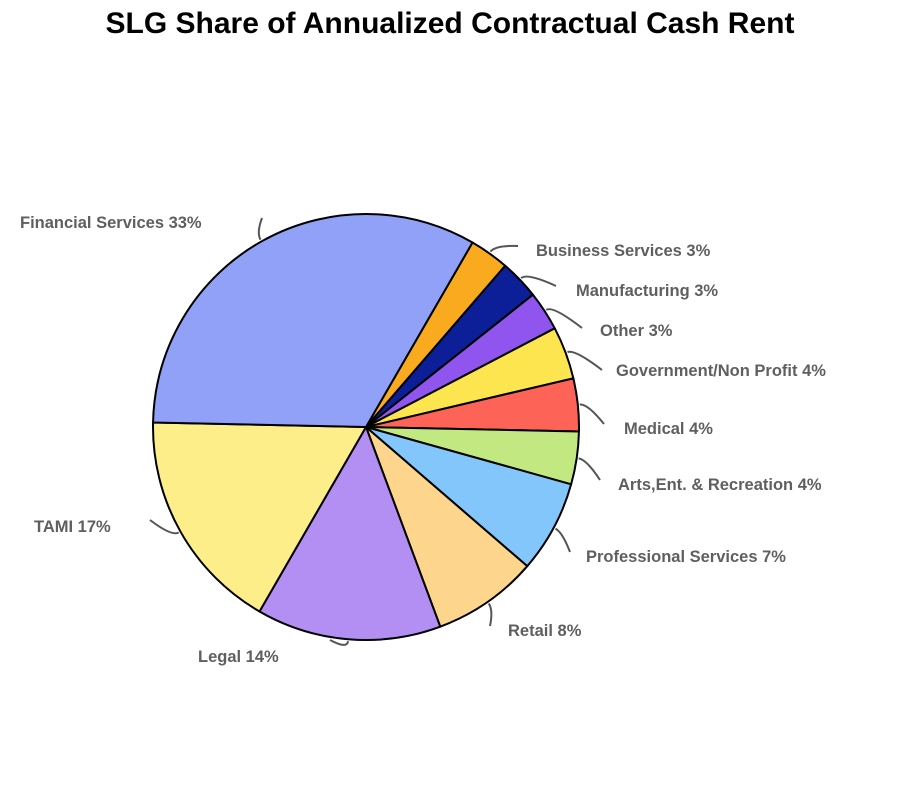  What do you see at coordinates (238, 657) in the screenshot?
I see `slice-label-legal: Legal 14%` at bounding box center [238, 657].